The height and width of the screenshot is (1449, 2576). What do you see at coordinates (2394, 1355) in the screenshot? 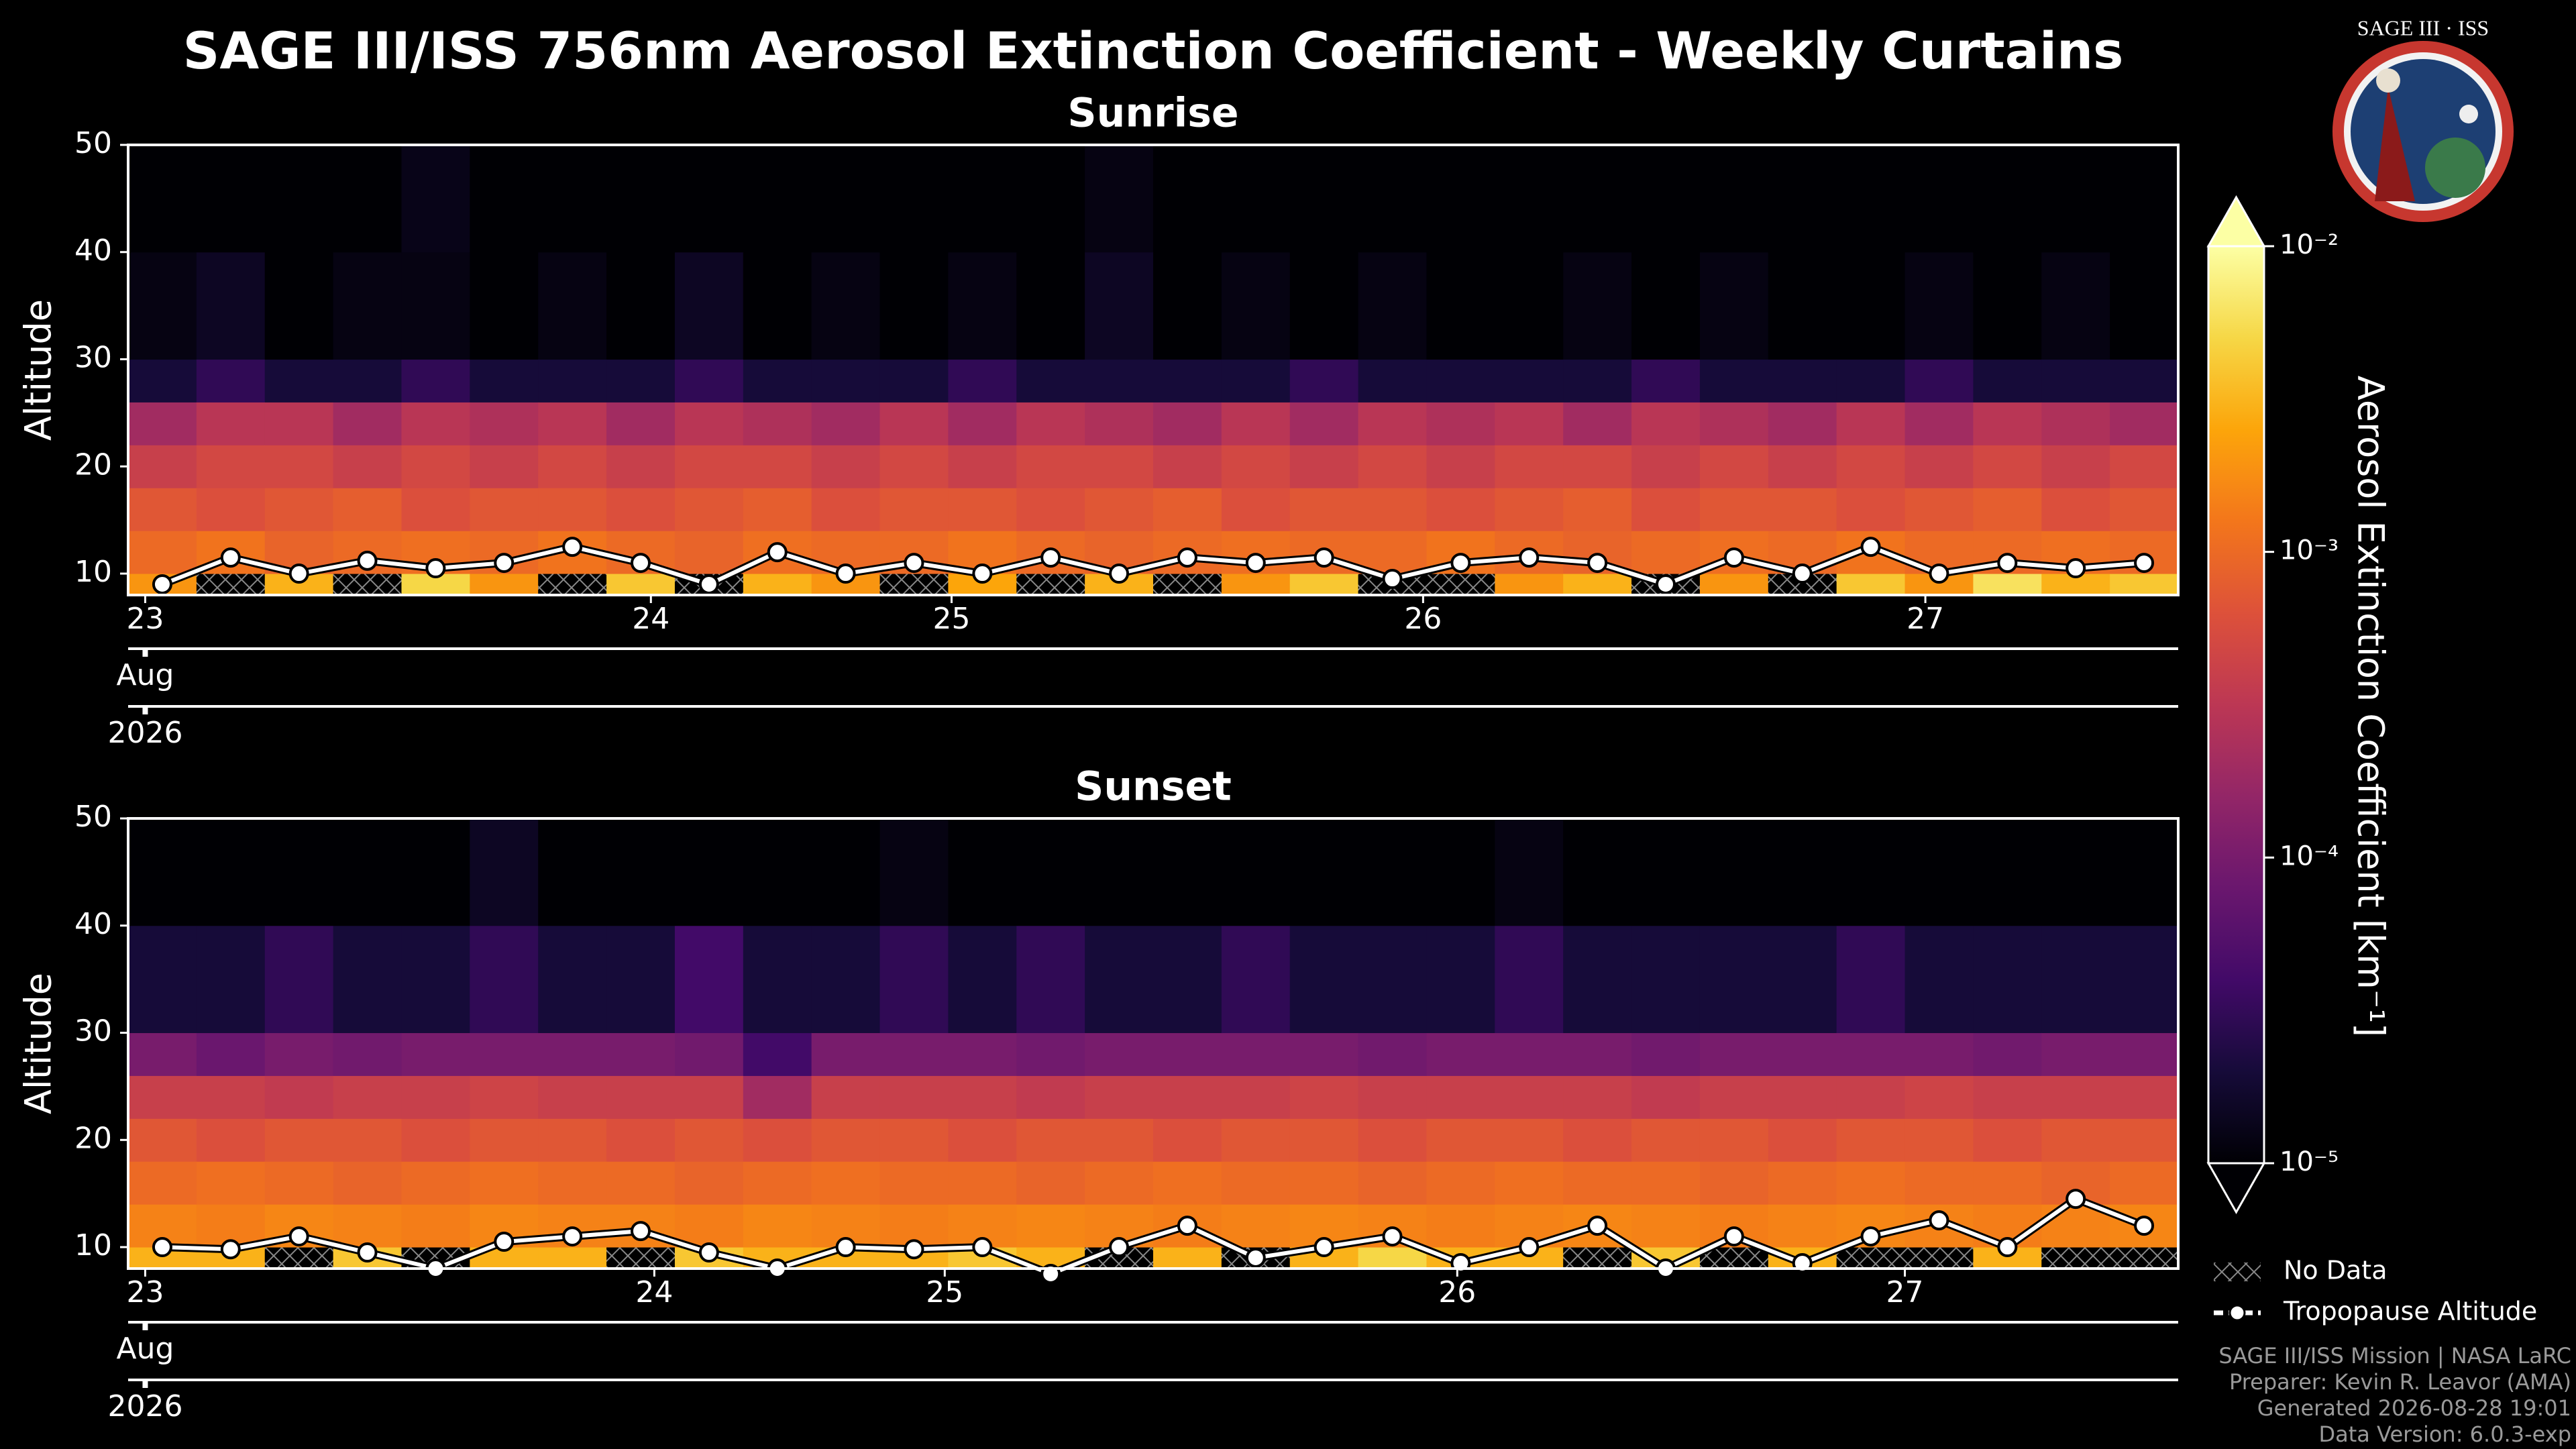
I see `footer-line: SAGE III/ISS Mission | NASA LaRC` at bounding box center [2394, 1355].